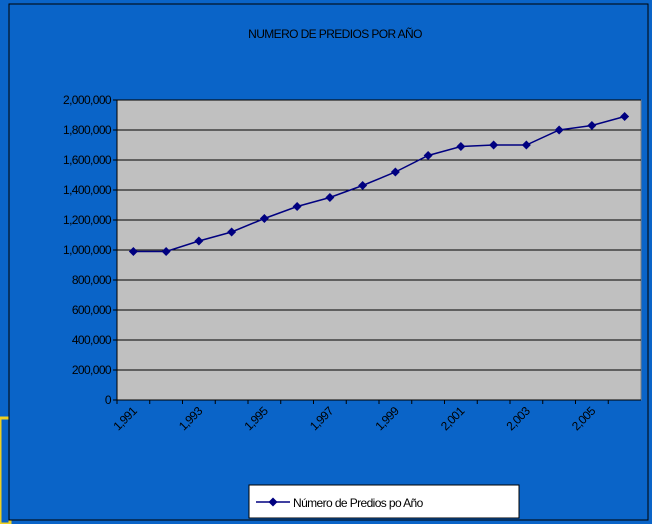  What do you see at coordinates (87, 250) in the screenshot?
I see `y-tick-label: 1,000,000` at bounding box center [87, 250].